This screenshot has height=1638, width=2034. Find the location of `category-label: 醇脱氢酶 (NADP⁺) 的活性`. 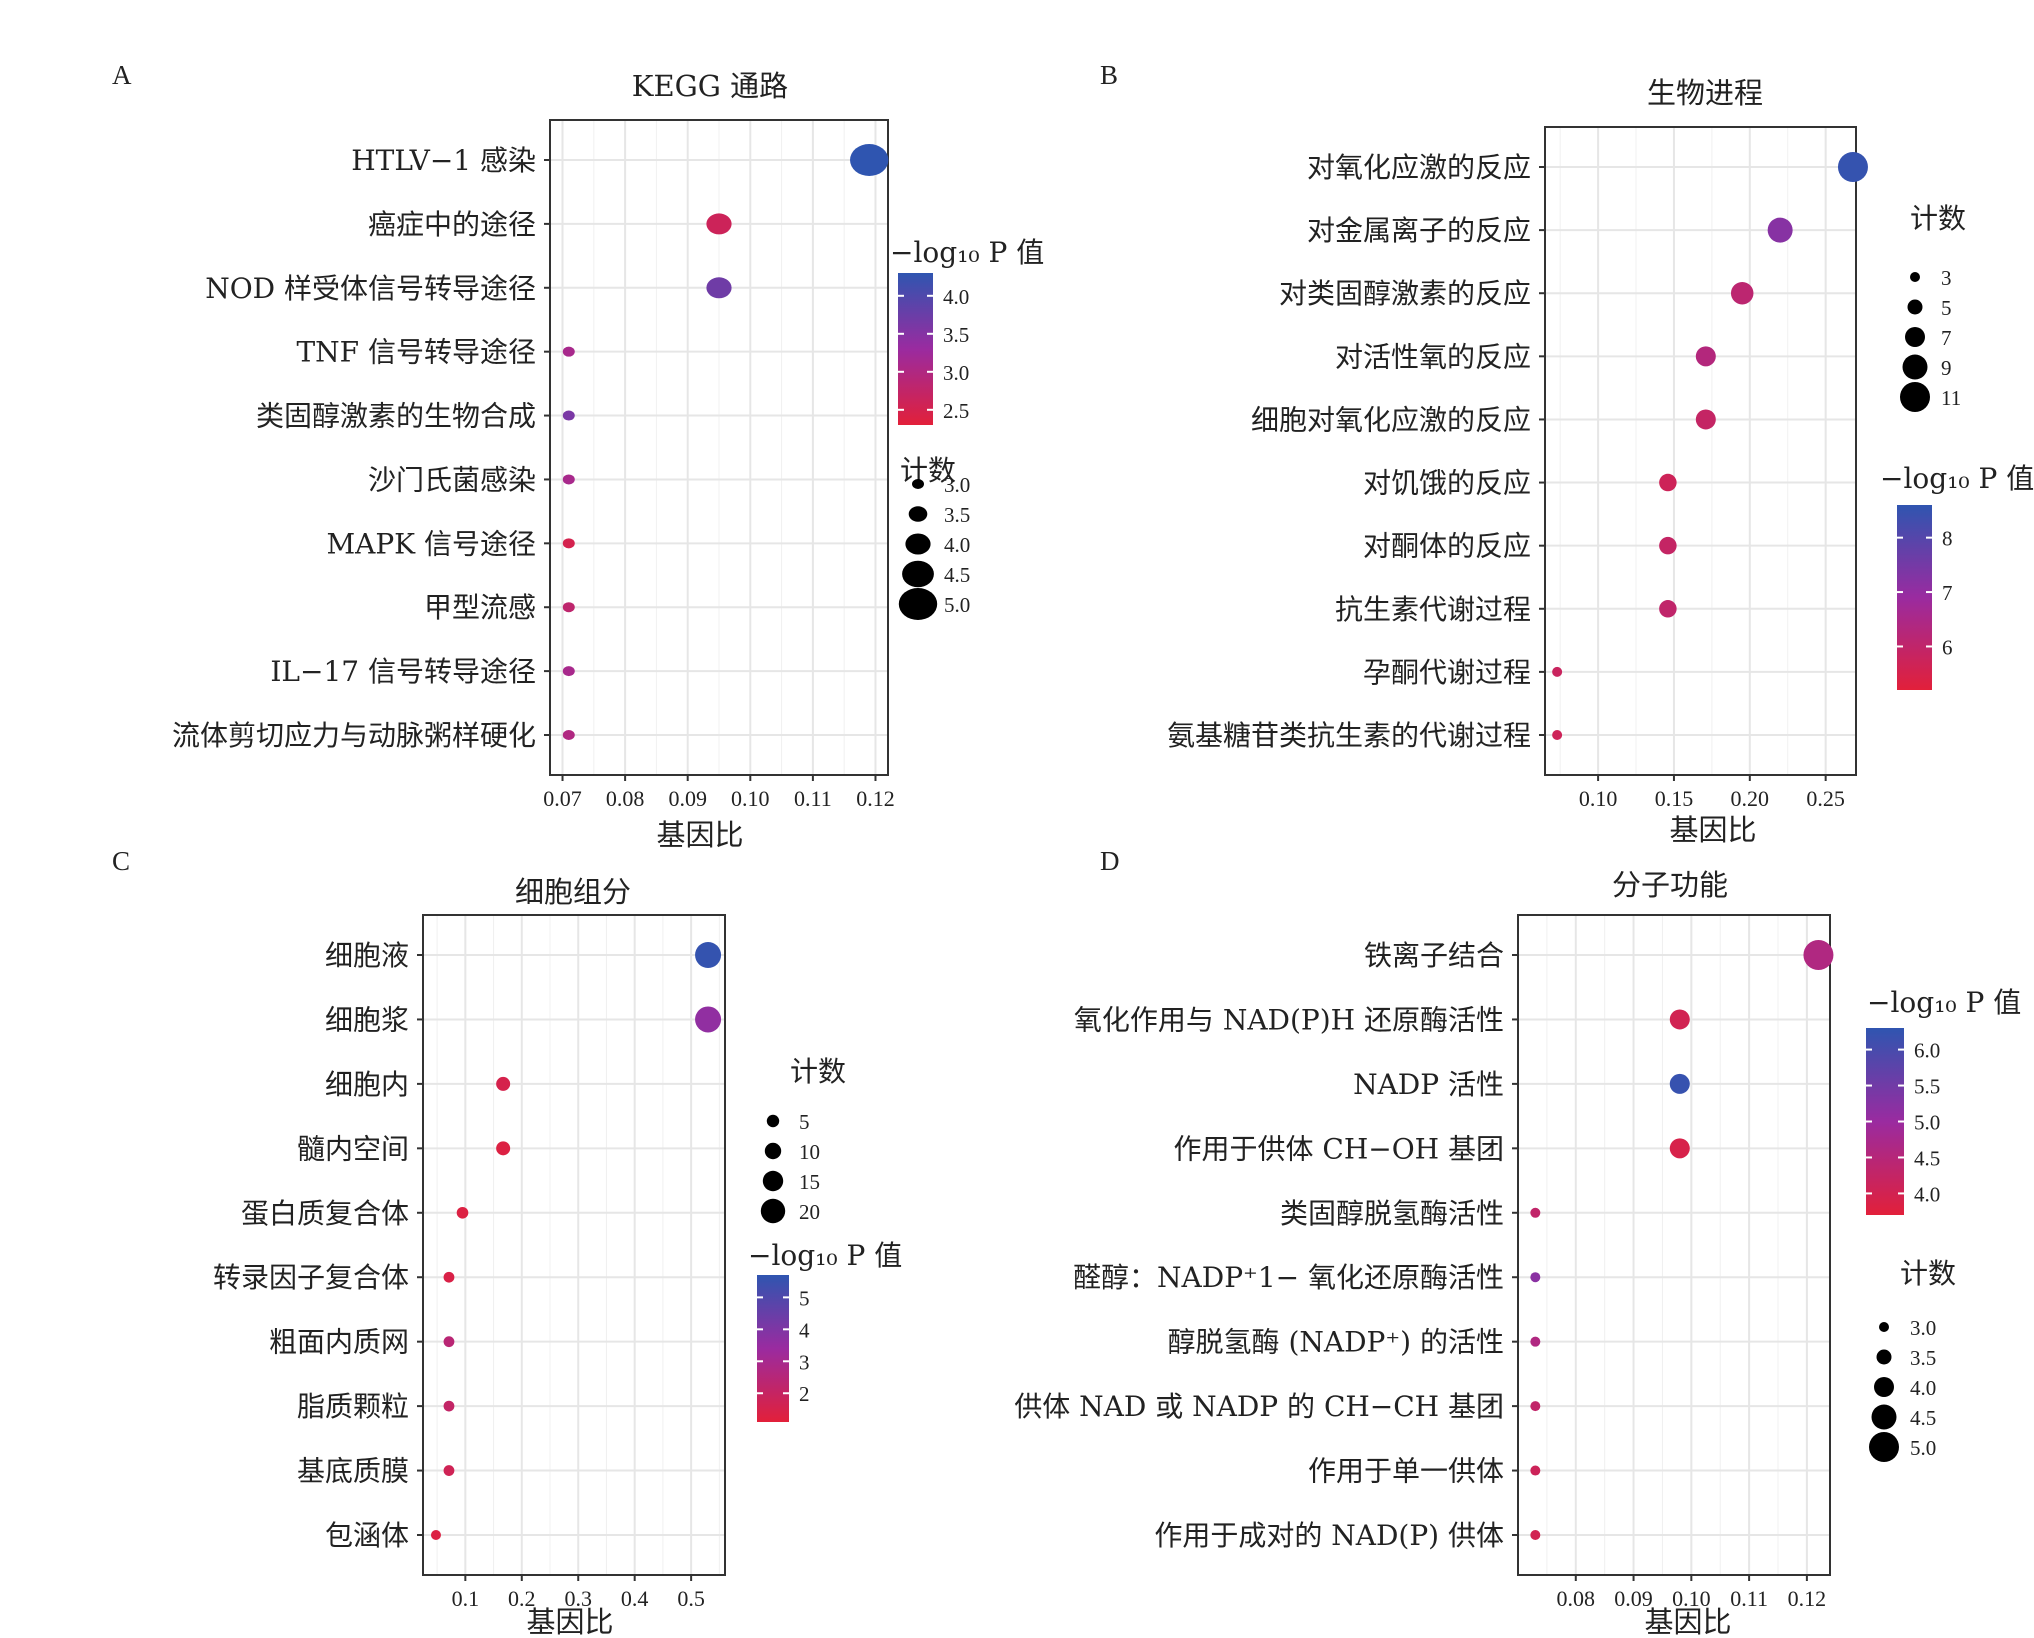

category-label: 醇脱氢酶 (NADP⁺) 的活性 is located at coordinates (1336, 1342).